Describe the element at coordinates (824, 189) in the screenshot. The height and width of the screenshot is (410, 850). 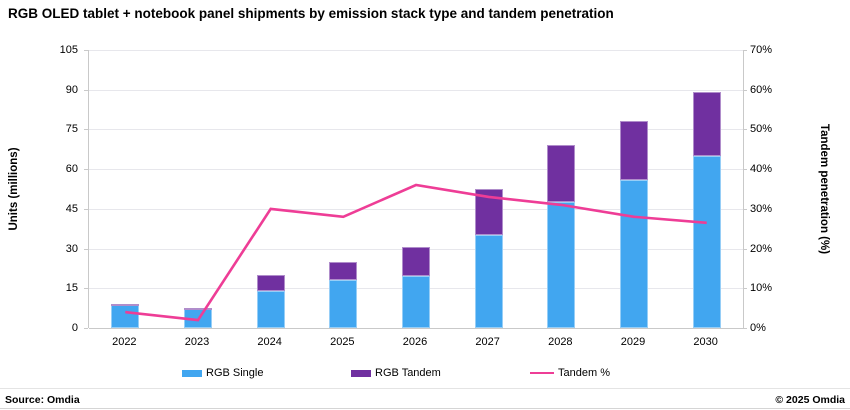
I see `right-axis-title: Tandem penetration (%)` at that location.